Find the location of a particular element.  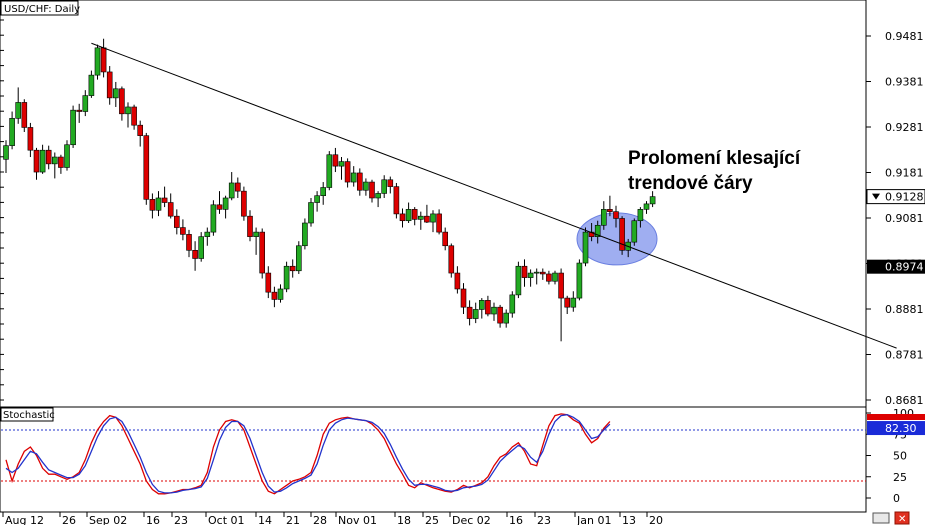

stochastic-lines is located at coordinates (433, 454).